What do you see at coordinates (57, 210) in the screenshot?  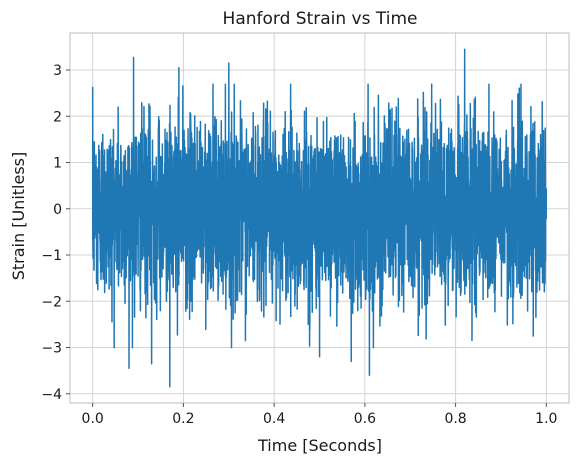 I see `y-tick-label: 0` at bounding box center [57, 210].